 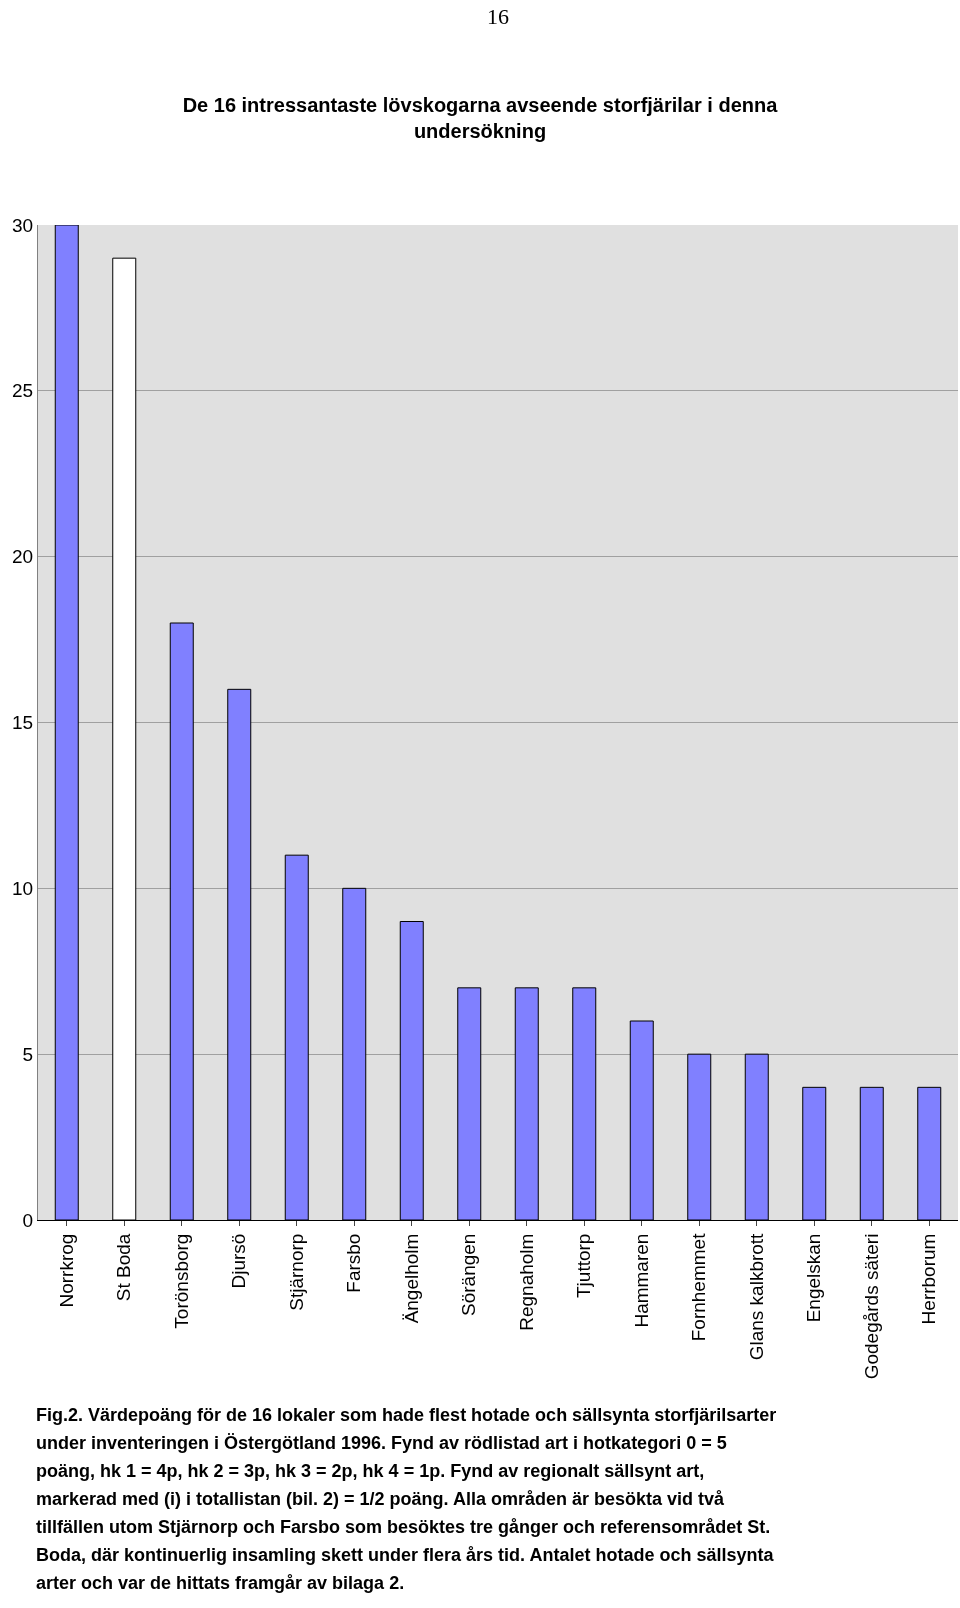 What do you see at coordinates (23, 557) in the screenshot?
I see `y-tick-label: 20` at bounding box center [23, 557].